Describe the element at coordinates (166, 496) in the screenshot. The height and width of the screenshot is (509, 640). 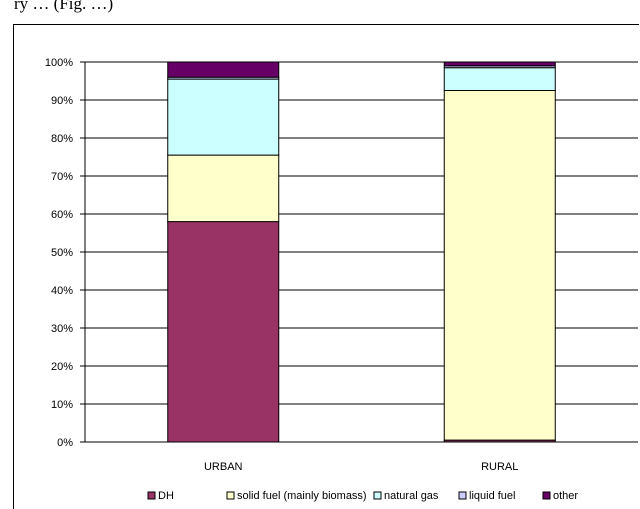
I see `legend-label: DH` at that location.